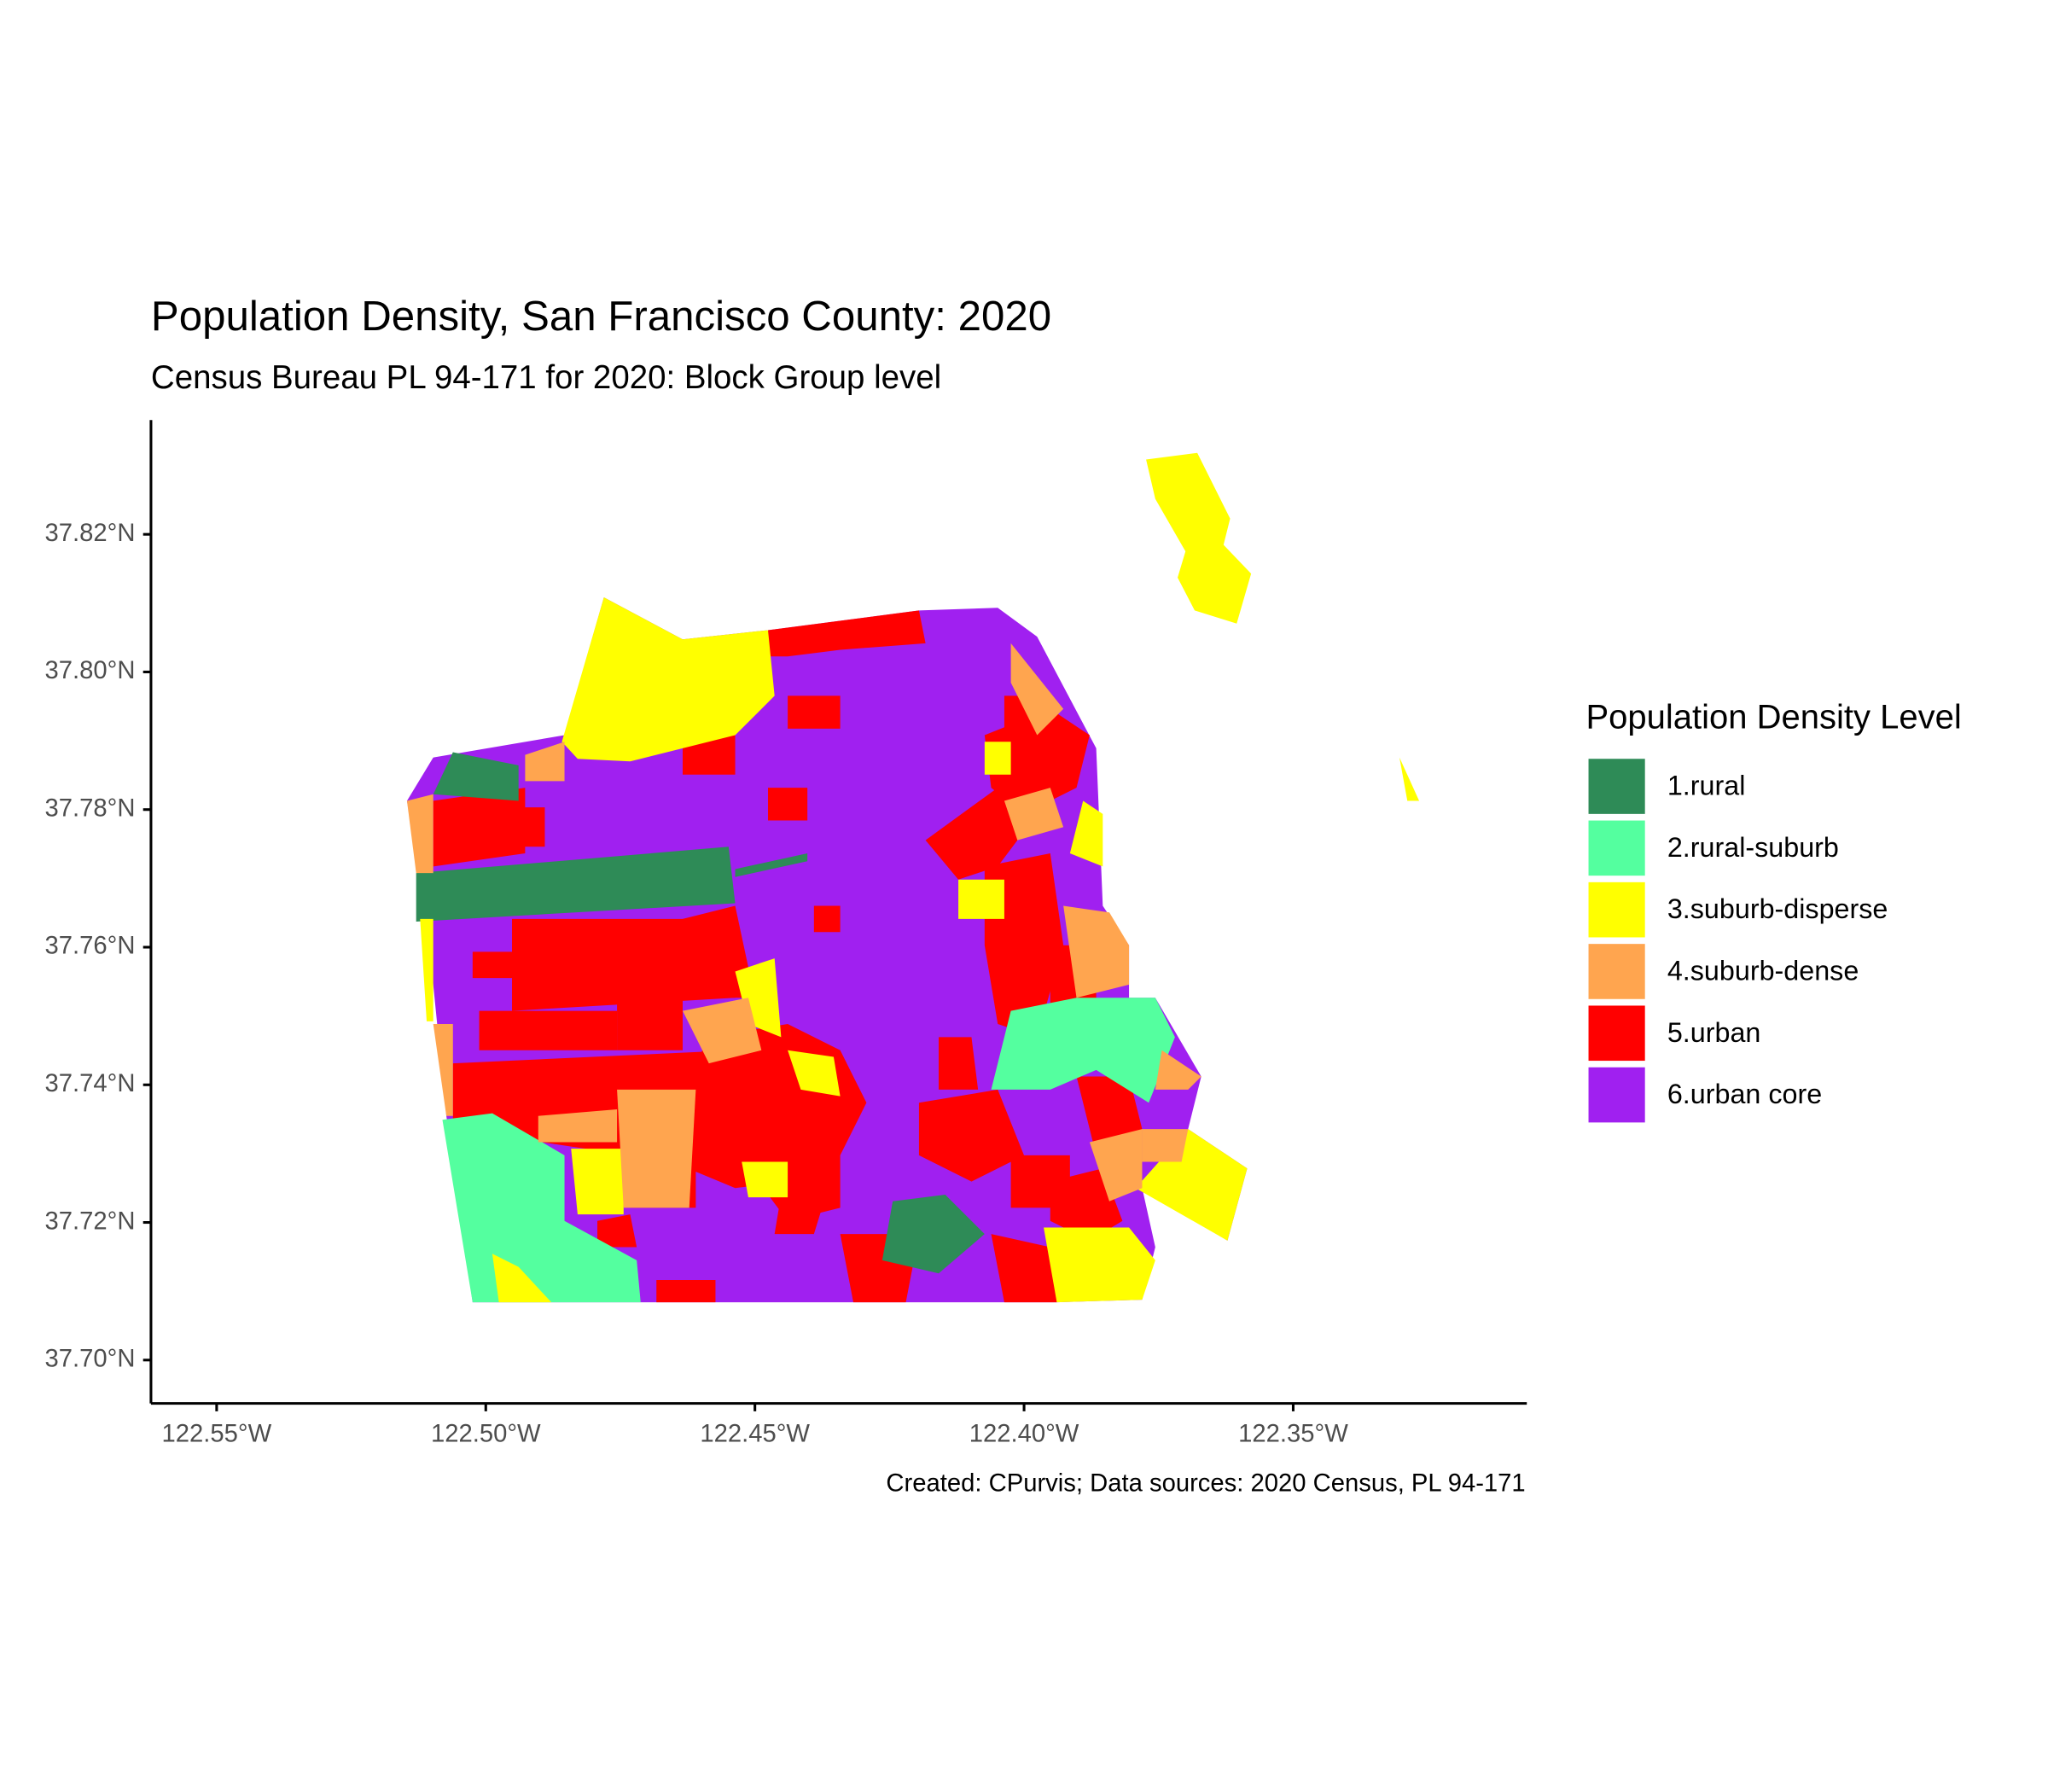 The image size is (2048, 1792). Describe the element at coordinates (1024, 1433) in the screenshot. I see `x-tick-label: 122.40°W` at that location.